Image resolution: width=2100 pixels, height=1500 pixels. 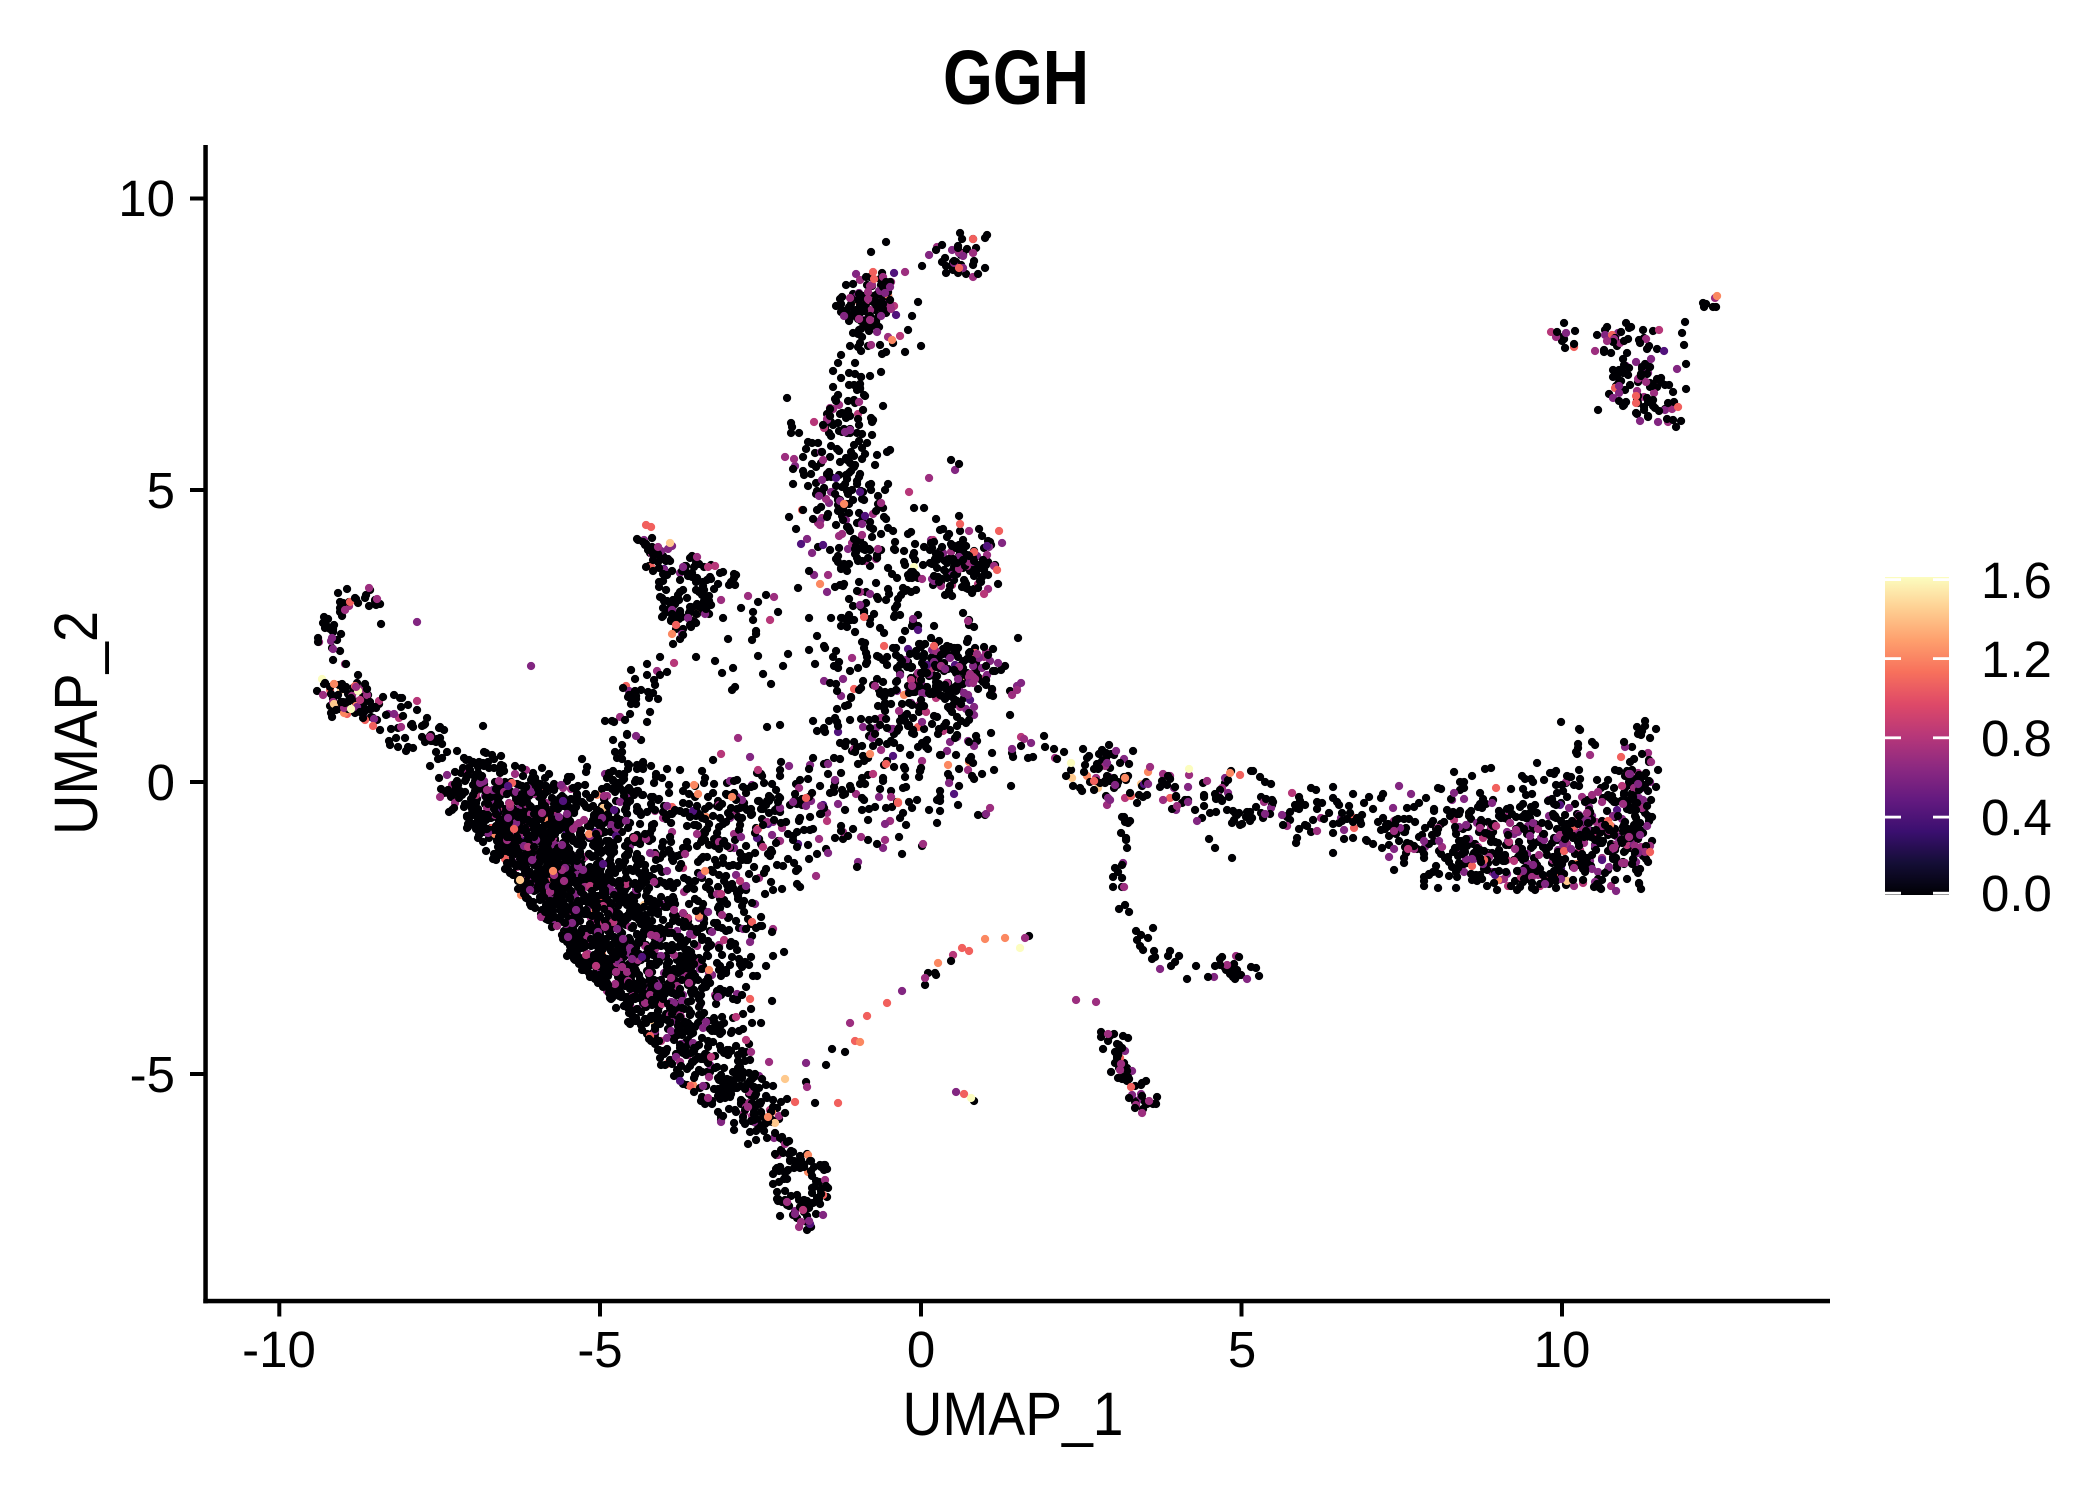 What do you see at coordinates (2016, 659) in the screenshot?
I see `svg-text: 1.2` at bounding box center [2016, 659].